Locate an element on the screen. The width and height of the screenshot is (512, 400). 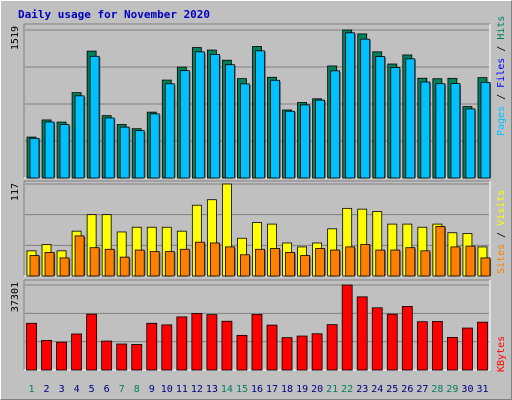
x-tick-label-20: 20 is located at coordinates (317, 389).